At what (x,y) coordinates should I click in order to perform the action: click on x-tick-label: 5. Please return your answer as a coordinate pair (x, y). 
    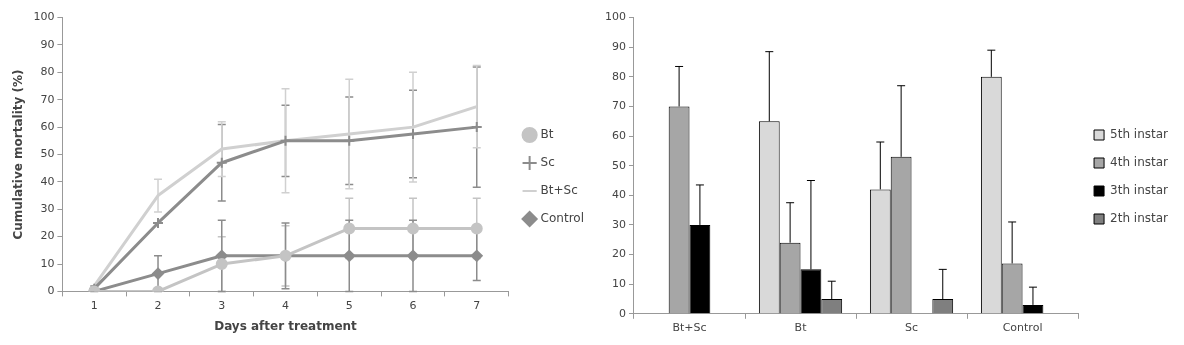
    Looking at the image, I should click on (349, 305).